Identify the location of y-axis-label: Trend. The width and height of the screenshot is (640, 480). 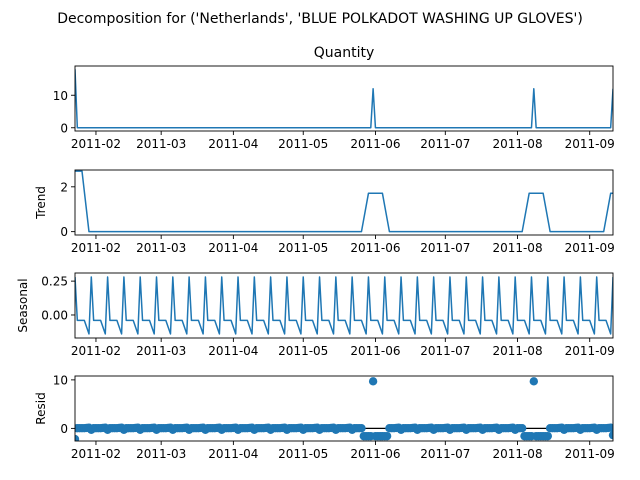
(41, 203).